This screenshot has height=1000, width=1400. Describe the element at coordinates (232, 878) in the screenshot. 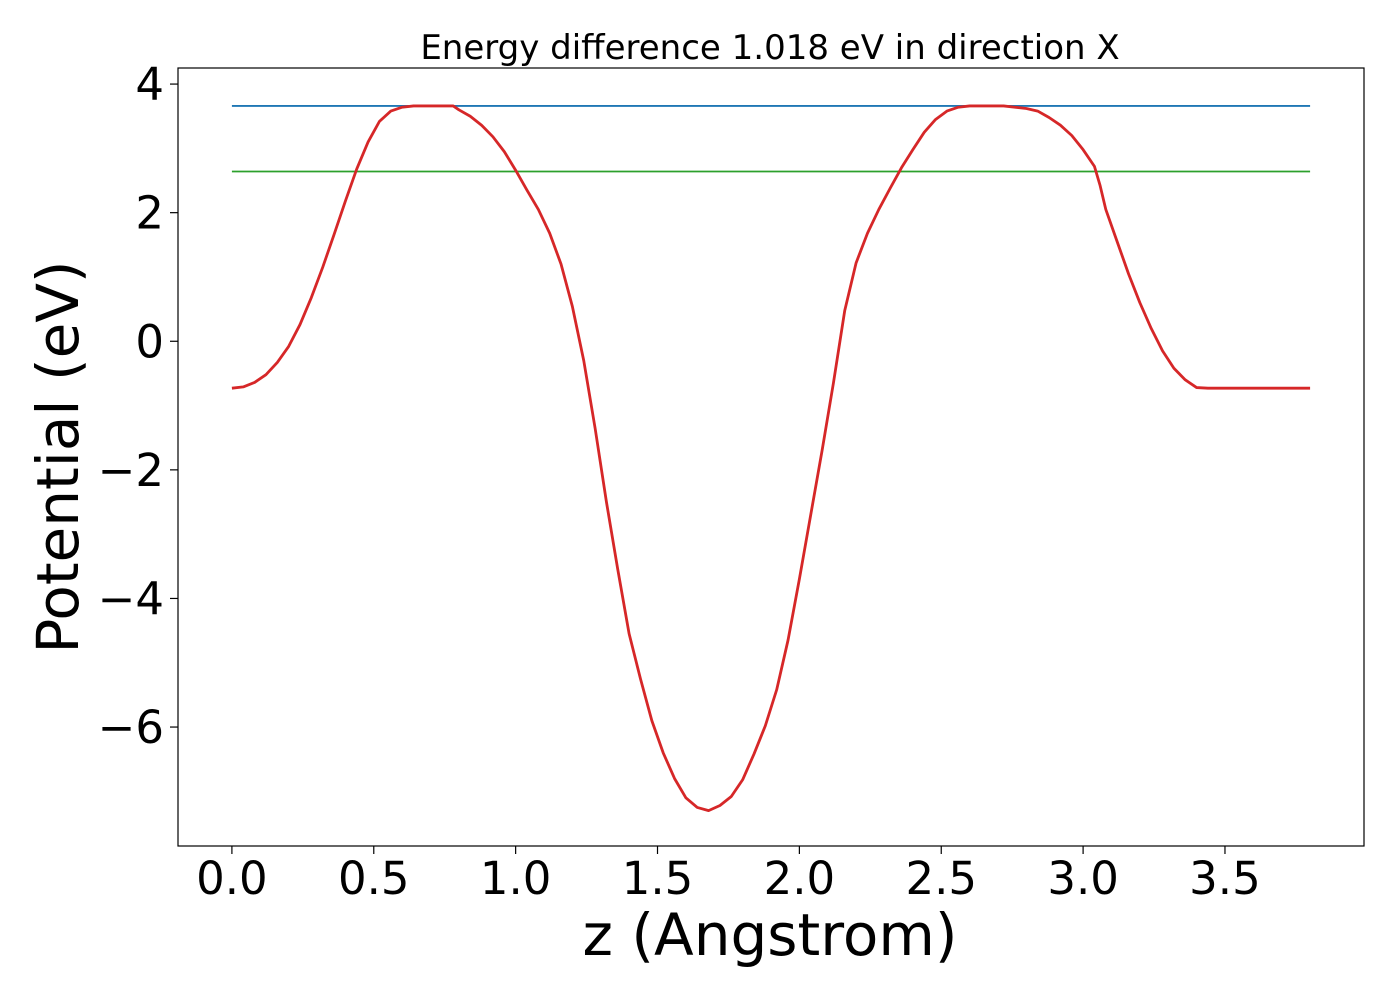

I see `x-tick-label: 0.0` at that location.